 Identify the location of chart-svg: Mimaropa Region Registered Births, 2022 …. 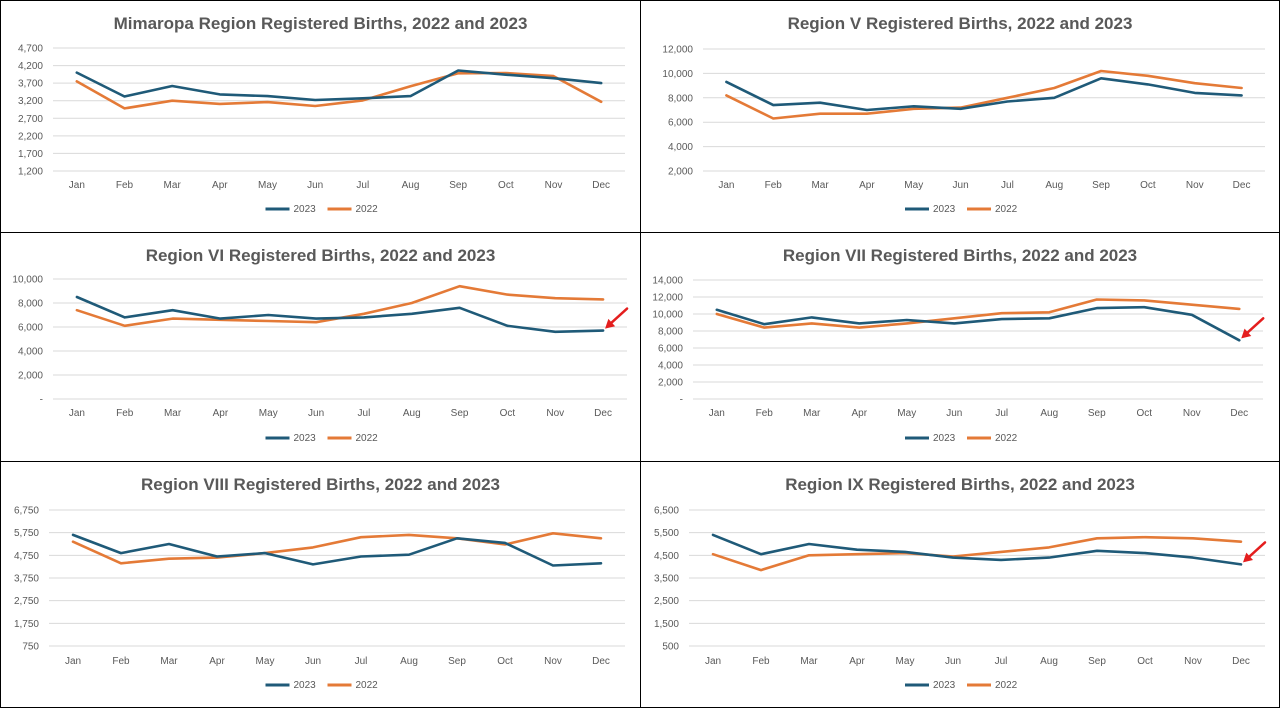
(321, 114).